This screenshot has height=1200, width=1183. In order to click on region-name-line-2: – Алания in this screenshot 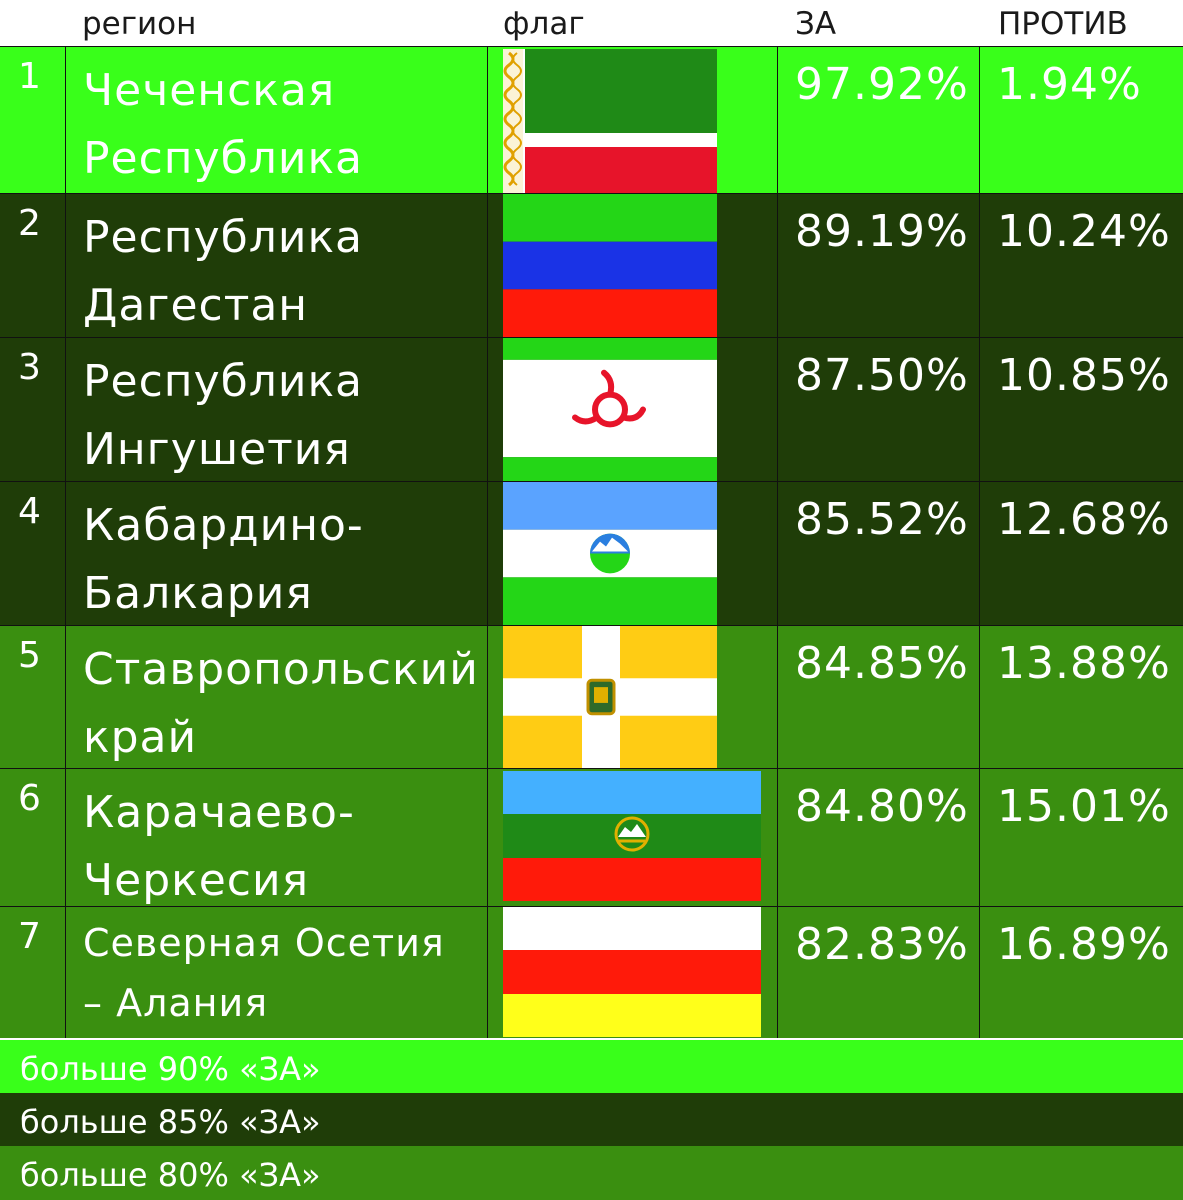, I will do `click(176, 1003)`.